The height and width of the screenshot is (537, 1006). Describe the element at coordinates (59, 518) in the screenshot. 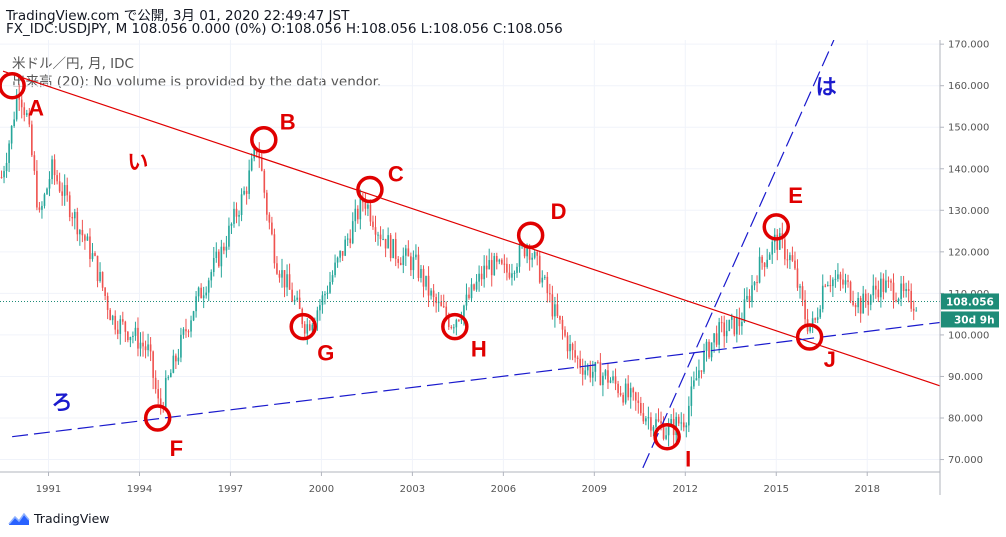

I see `footer: TradingView` at that location.